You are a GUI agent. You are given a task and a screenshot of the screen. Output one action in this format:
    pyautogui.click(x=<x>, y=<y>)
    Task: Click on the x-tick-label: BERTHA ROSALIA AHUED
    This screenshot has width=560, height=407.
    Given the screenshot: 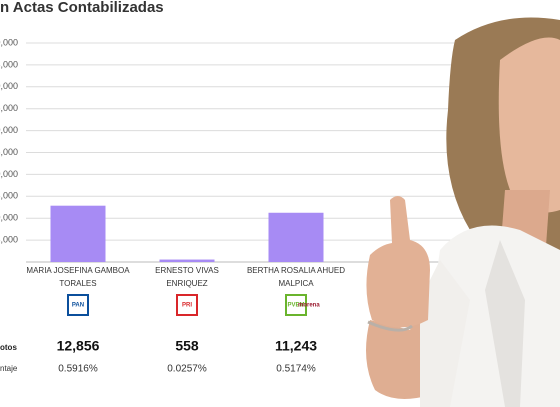 What is the action you would take?
    pyautogui.click(x=296, y=270)
    